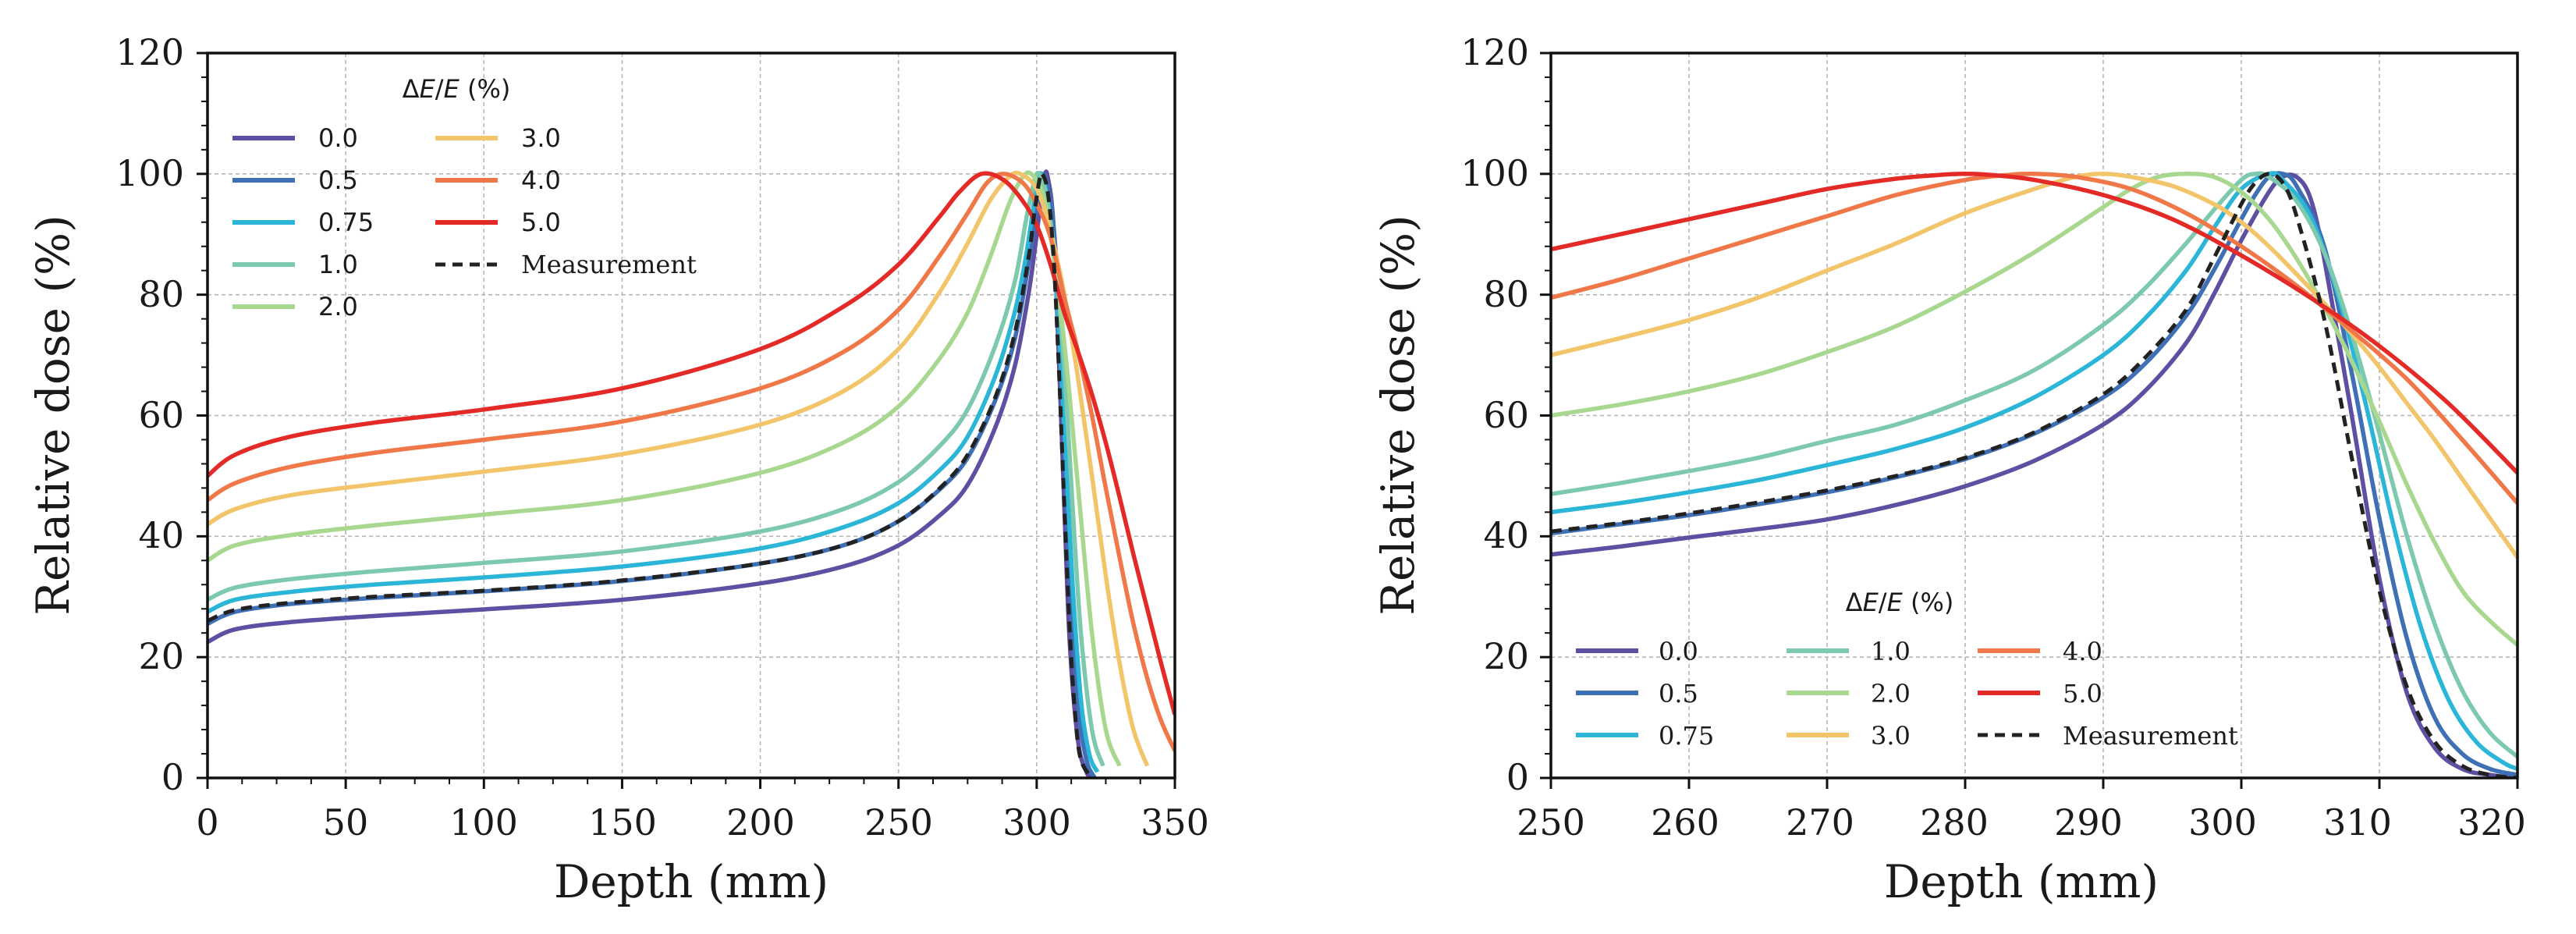  What do you see at coordinates (346, 222) in the screenshot?
I see `left-legend-label: 0.75` at bounding box center [346, 222].